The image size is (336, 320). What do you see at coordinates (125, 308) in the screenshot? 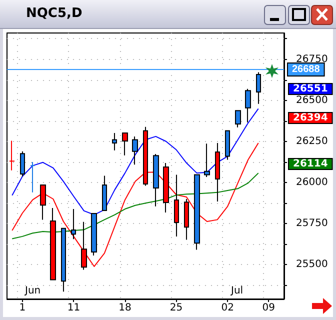
I see `x-tick-label: 18` at bounding box center [125, 308].